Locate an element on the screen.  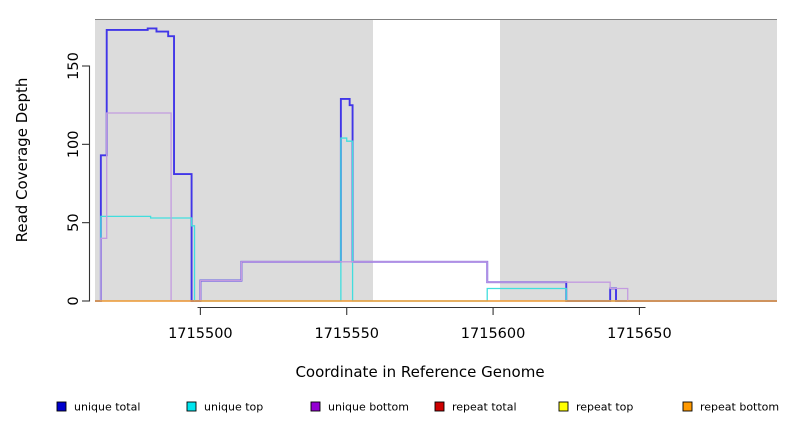
y-tick-label: 150 is located at coordinates (74, 66).